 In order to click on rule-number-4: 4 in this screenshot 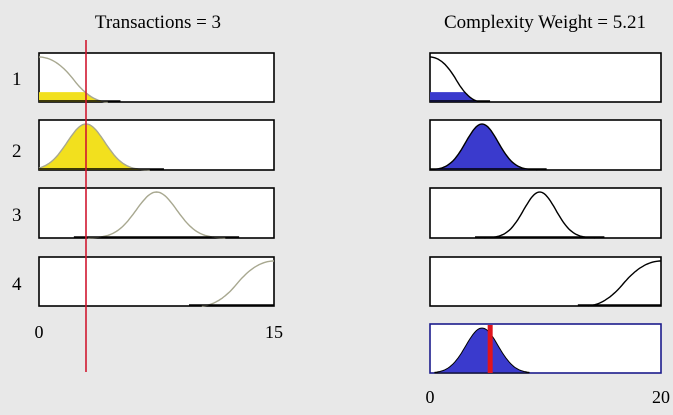, I will do `click(17, 284)`.